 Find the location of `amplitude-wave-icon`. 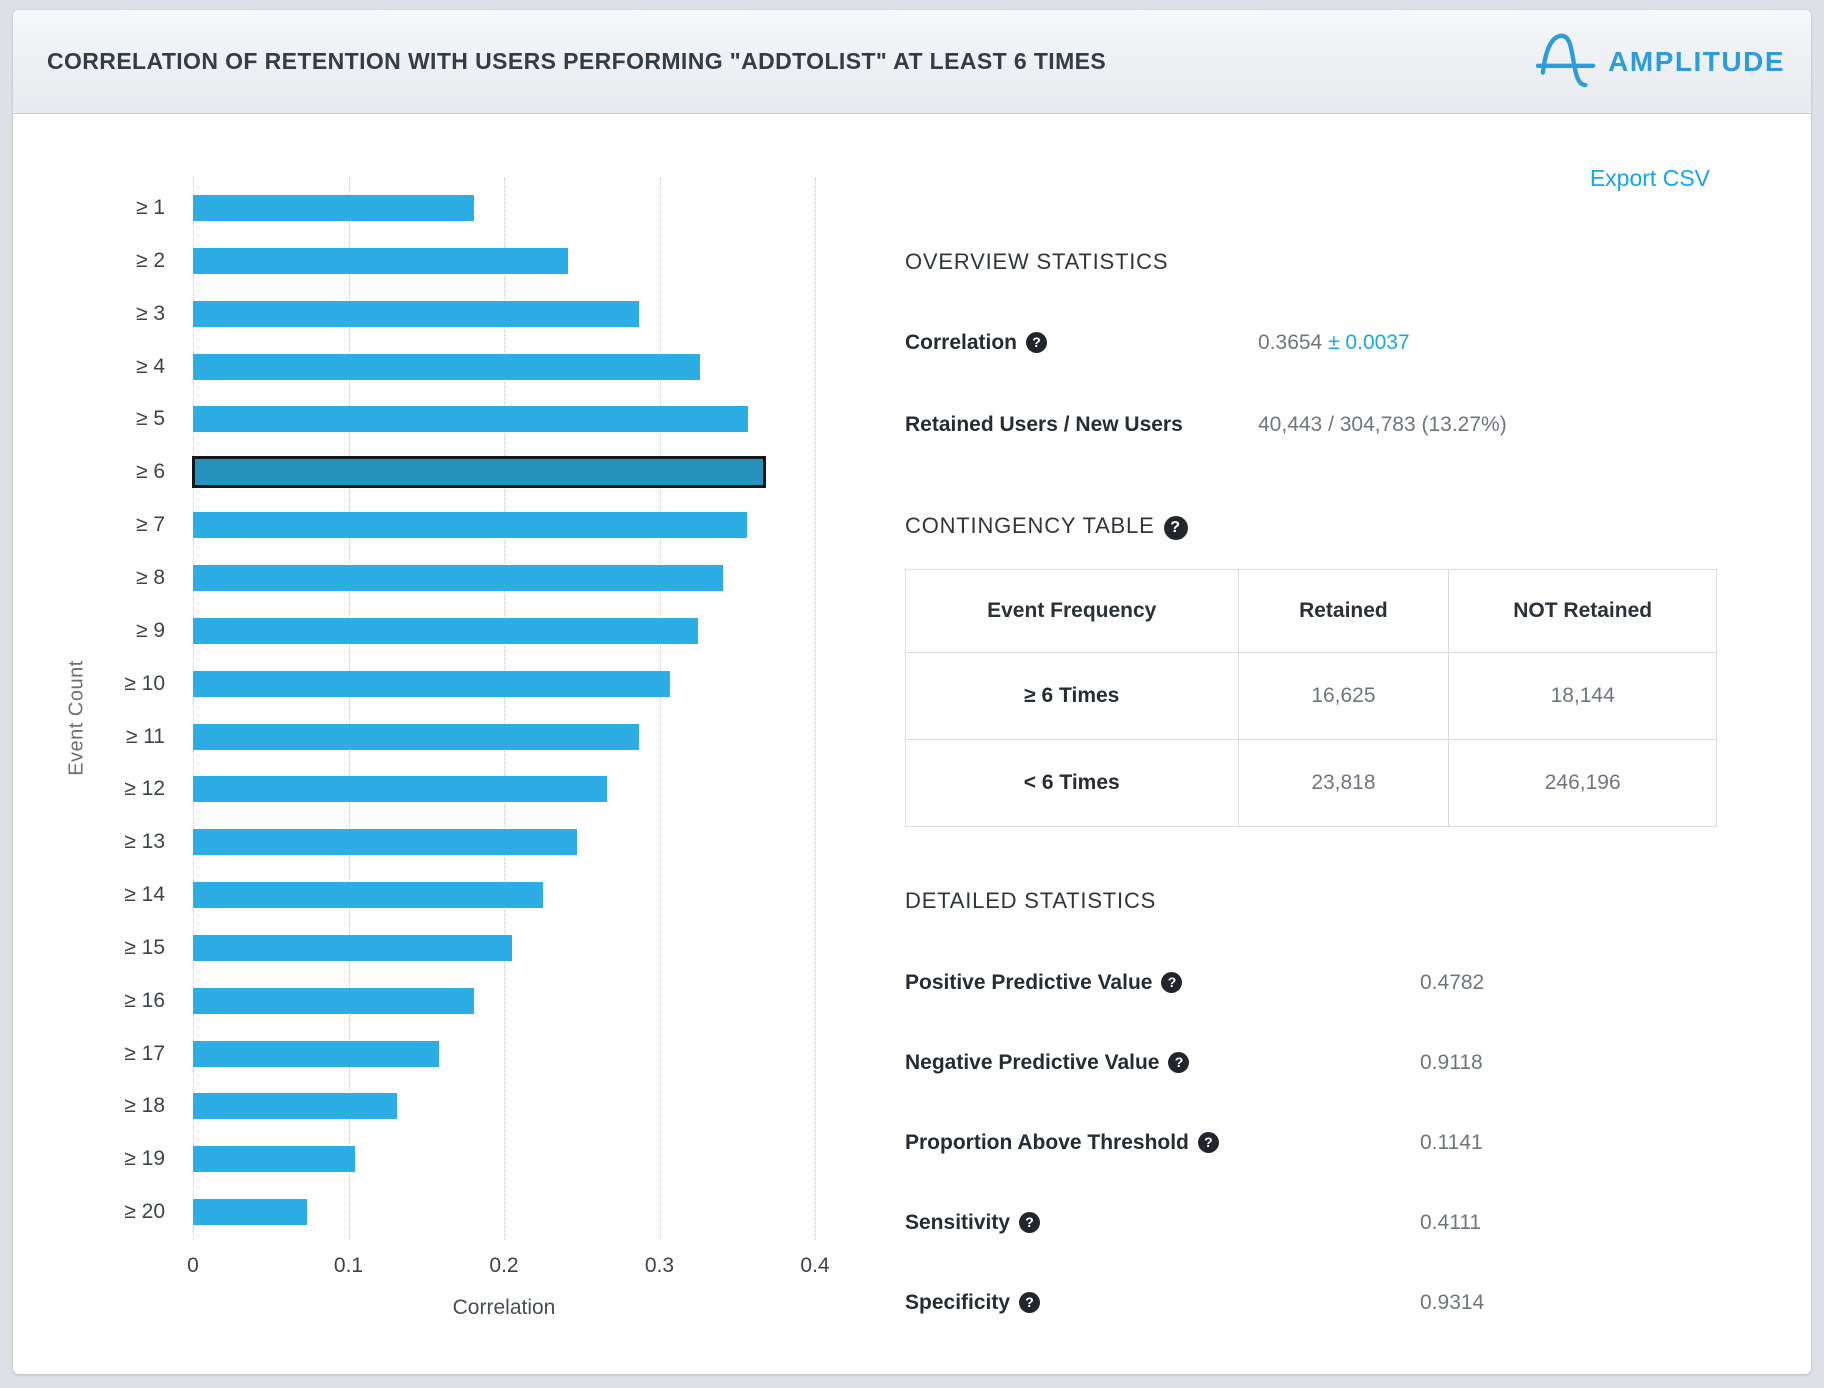

amplitude-wave-icon is located at coordinates (1566, 61).